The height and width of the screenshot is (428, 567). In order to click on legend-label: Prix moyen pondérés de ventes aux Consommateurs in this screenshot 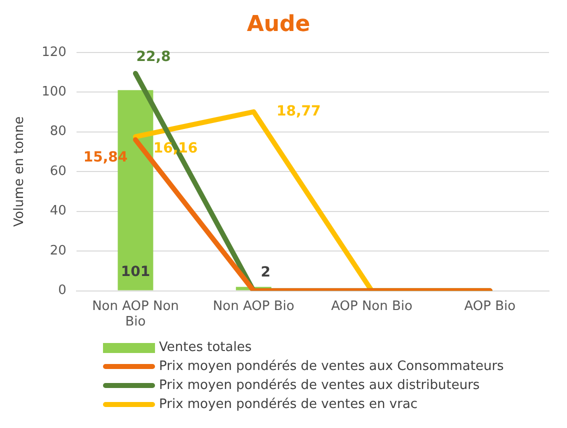, I will do `click(331, 367)`.